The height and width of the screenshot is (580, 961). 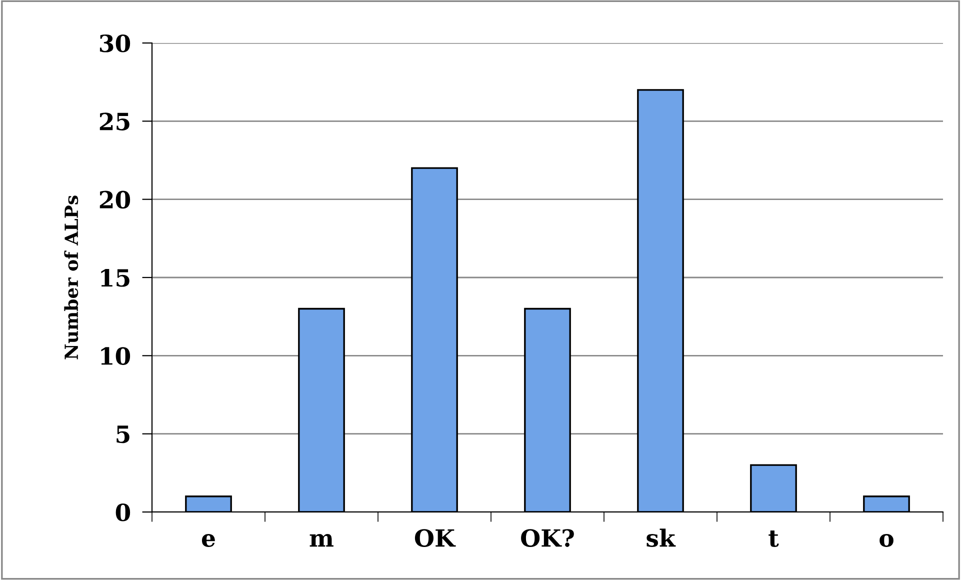 What do you see at coordinates (115, 43) in the screenshot?
I see `y-tick-label: 30` at bounding box center [115, 43].